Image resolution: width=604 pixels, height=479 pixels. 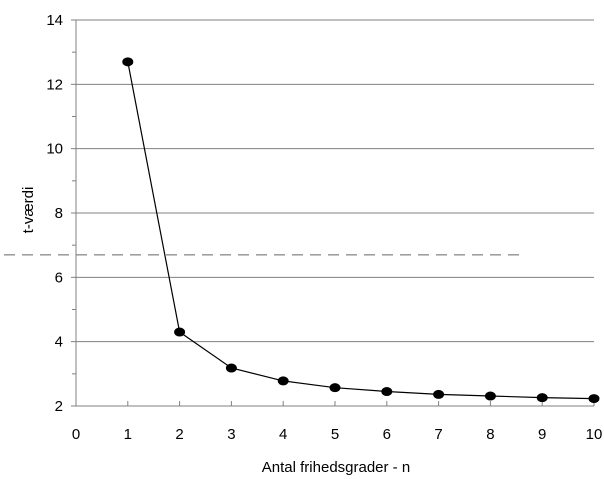 I want to click on y-axis-title: t-værdi, so click(x=28, y=210).